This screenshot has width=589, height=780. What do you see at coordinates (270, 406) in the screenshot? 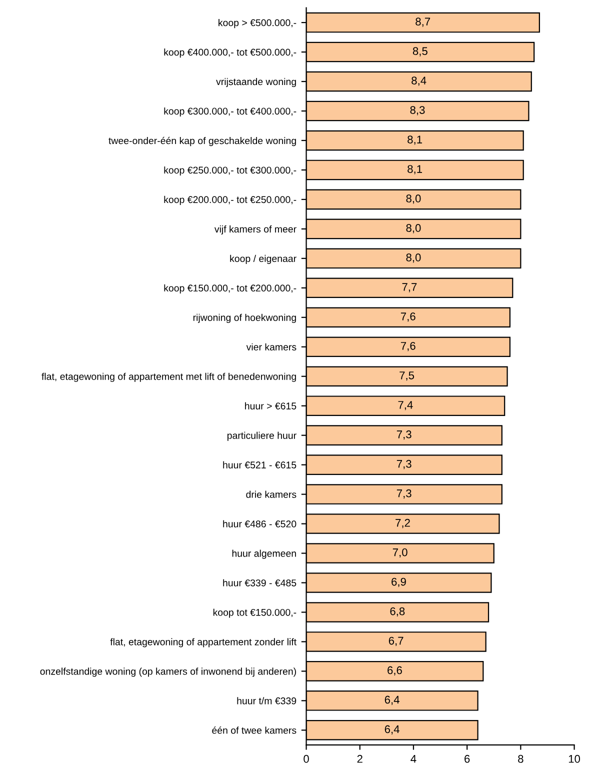
I see `y-tick-label: huur > €615` at bounding box center [270, 406].